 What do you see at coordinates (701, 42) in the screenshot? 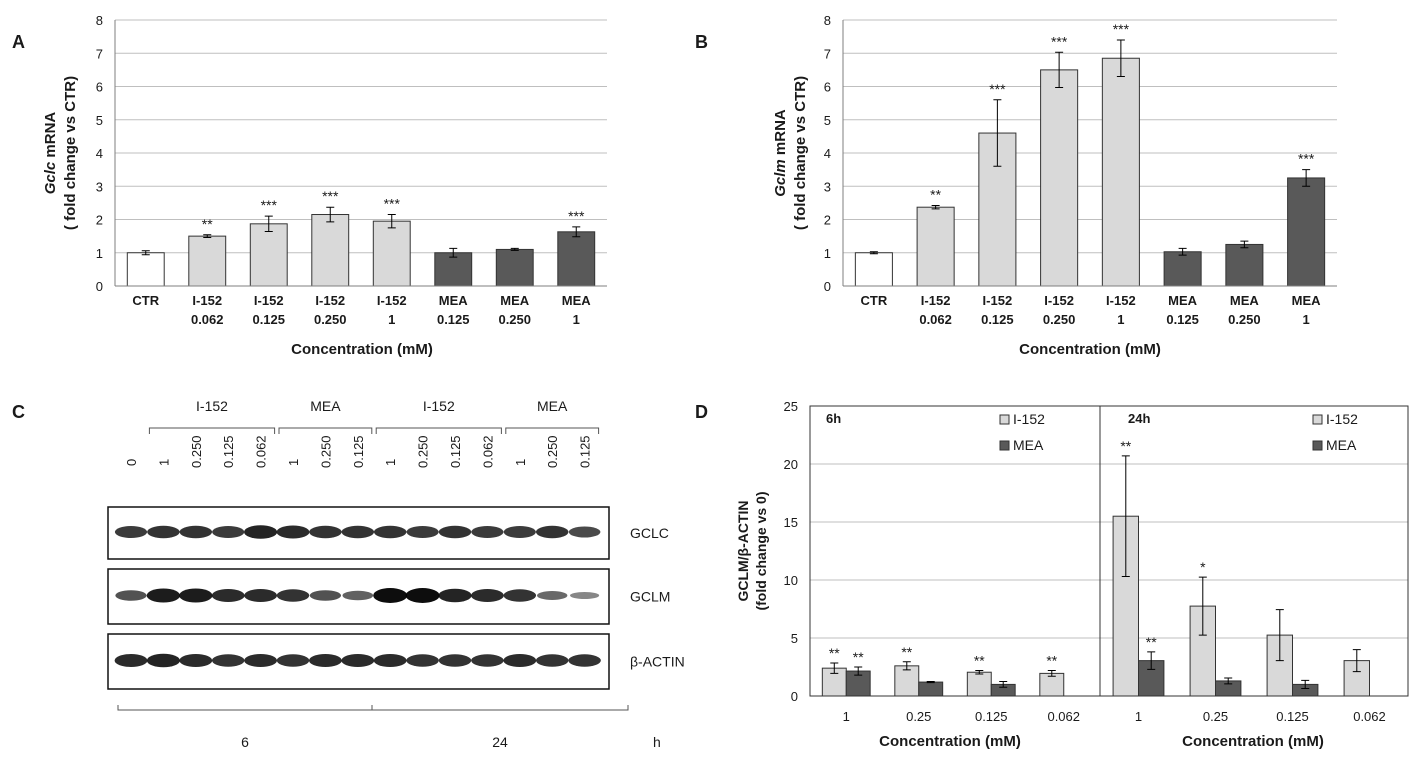
I see `panel-b-letter: B` at bounding box center [701, 42].